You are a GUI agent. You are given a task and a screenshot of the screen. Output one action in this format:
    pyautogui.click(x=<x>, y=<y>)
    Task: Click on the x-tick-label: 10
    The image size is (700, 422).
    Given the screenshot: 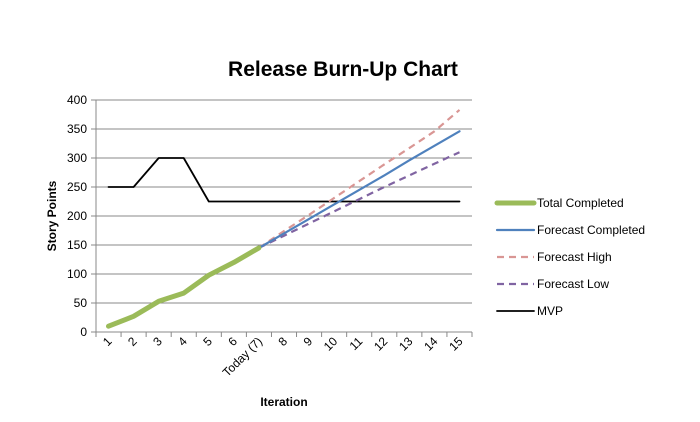 What is the action you would take?
    pyautogui.click(x=331, y=344)
    